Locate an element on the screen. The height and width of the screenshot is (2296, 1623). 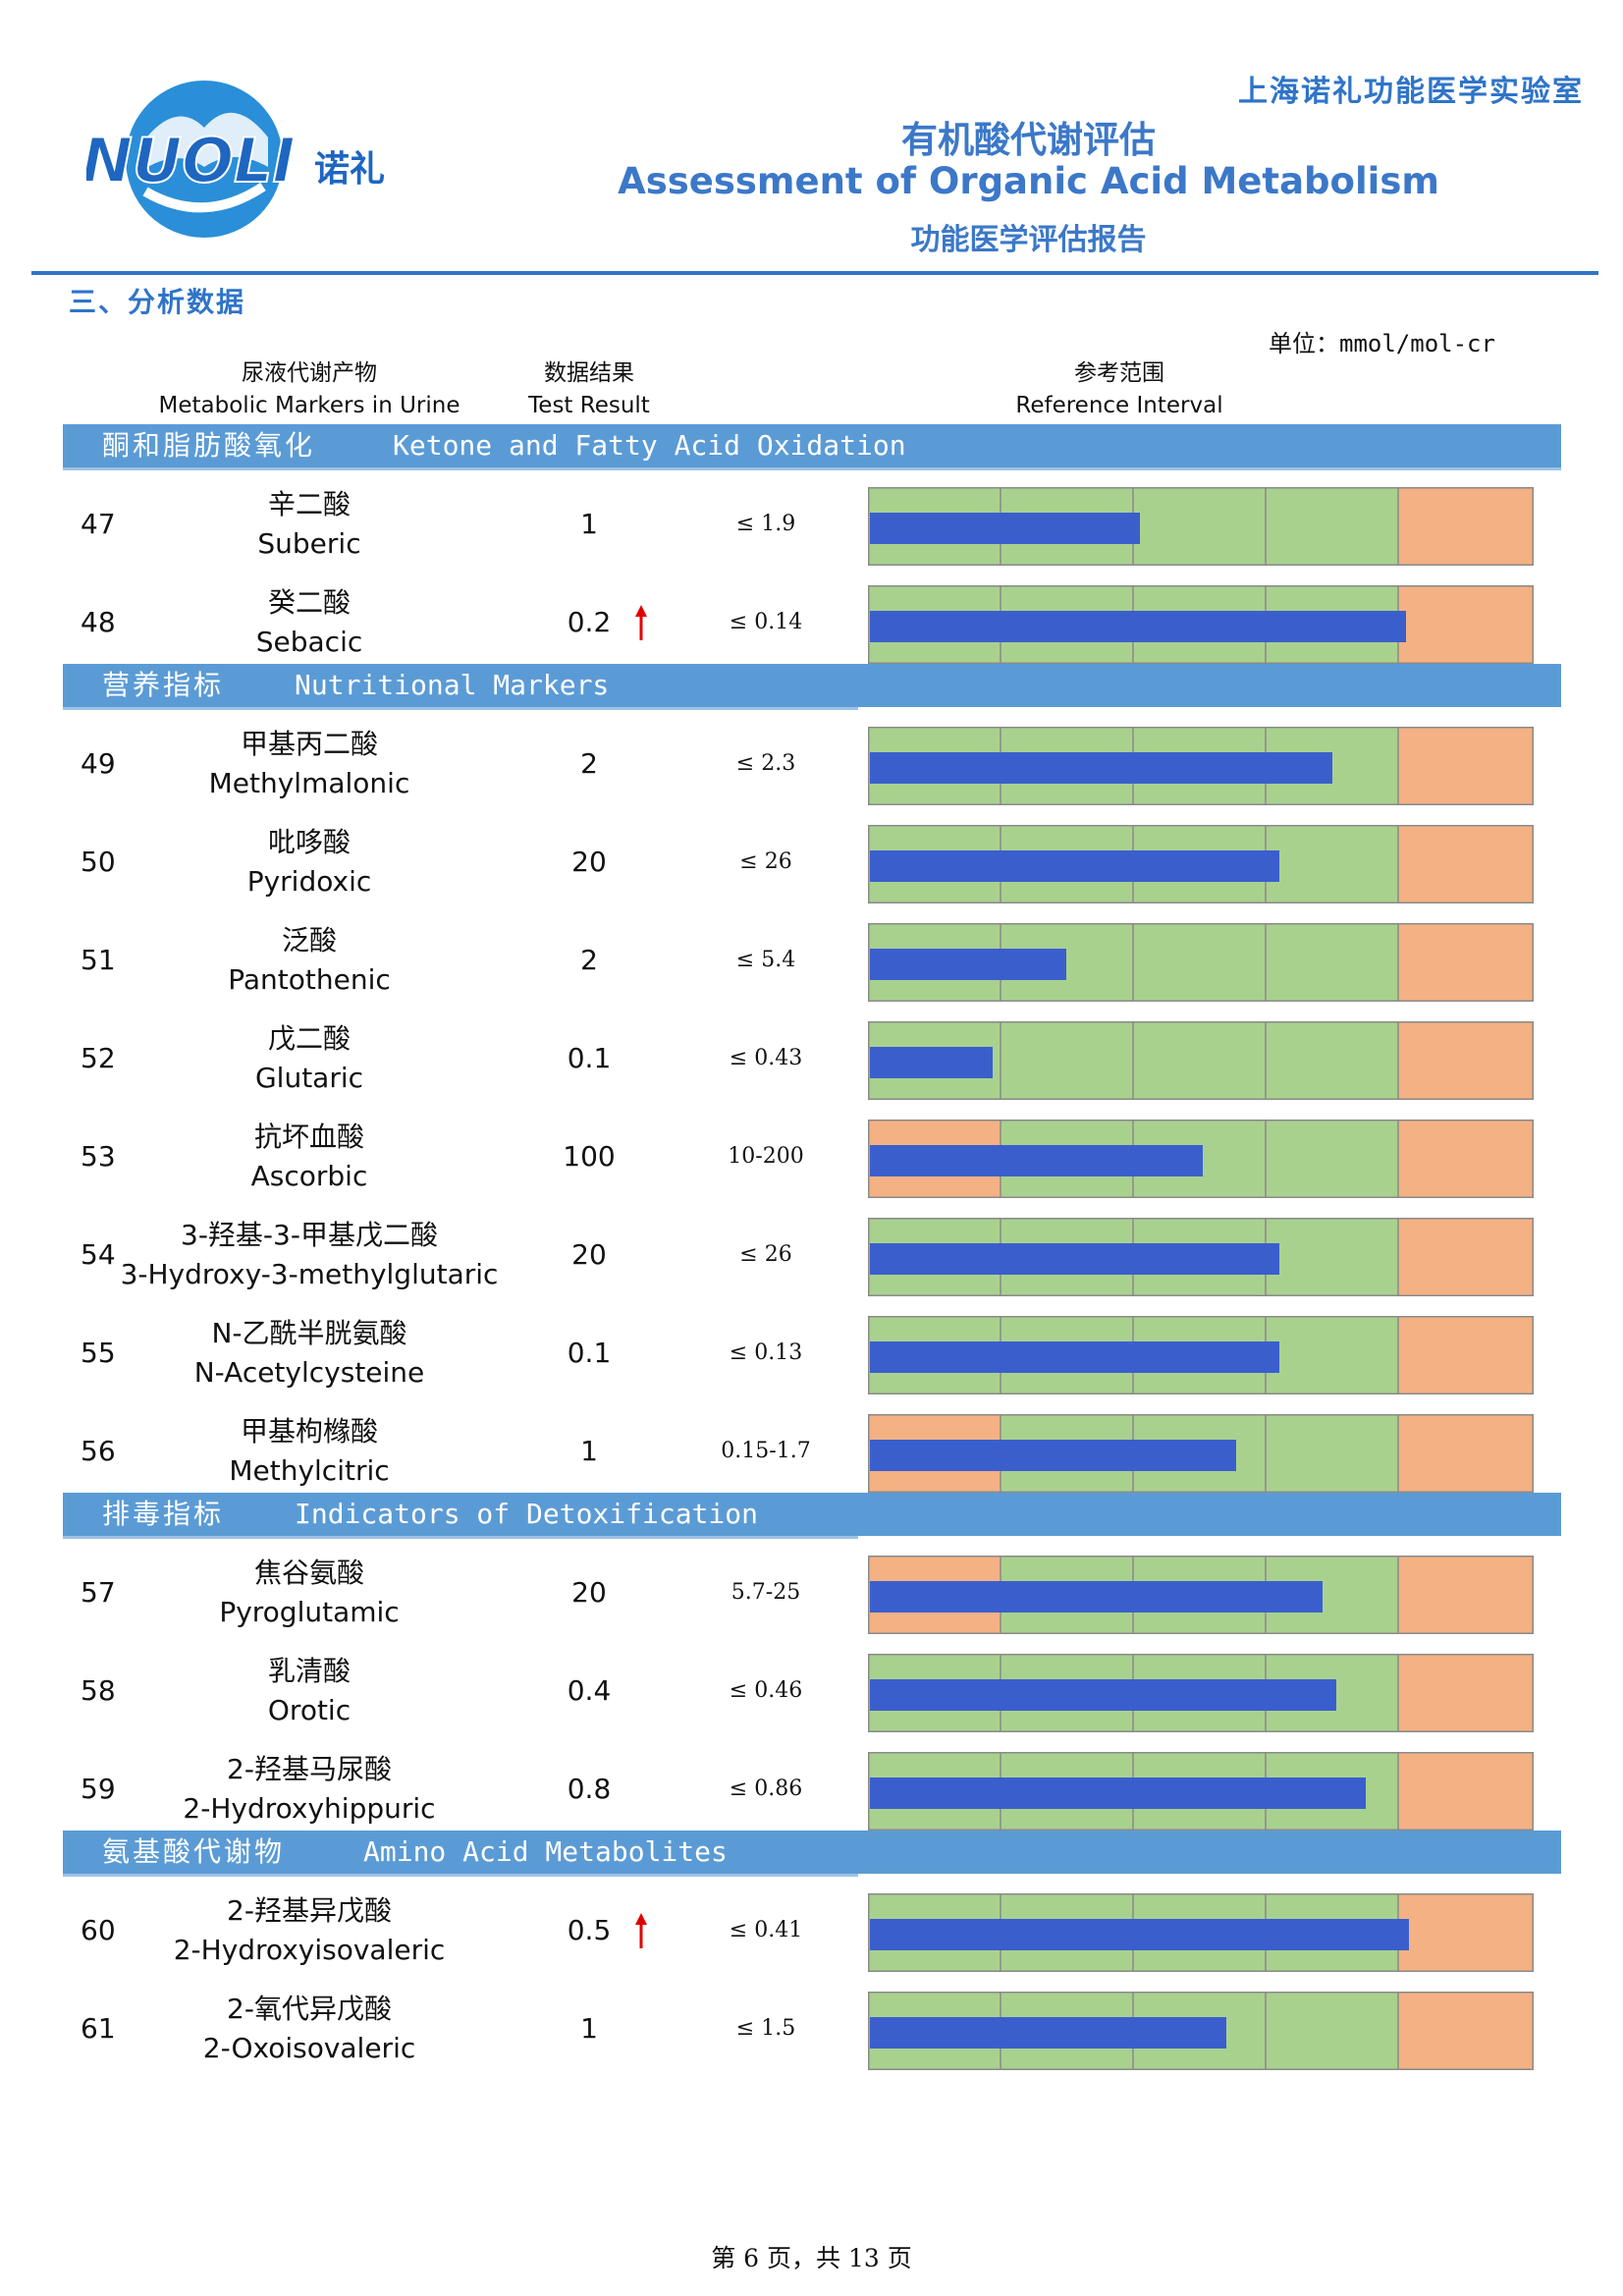
nuoli-logo: NUOLI 诺礼 is located at coordinates (235, 159).